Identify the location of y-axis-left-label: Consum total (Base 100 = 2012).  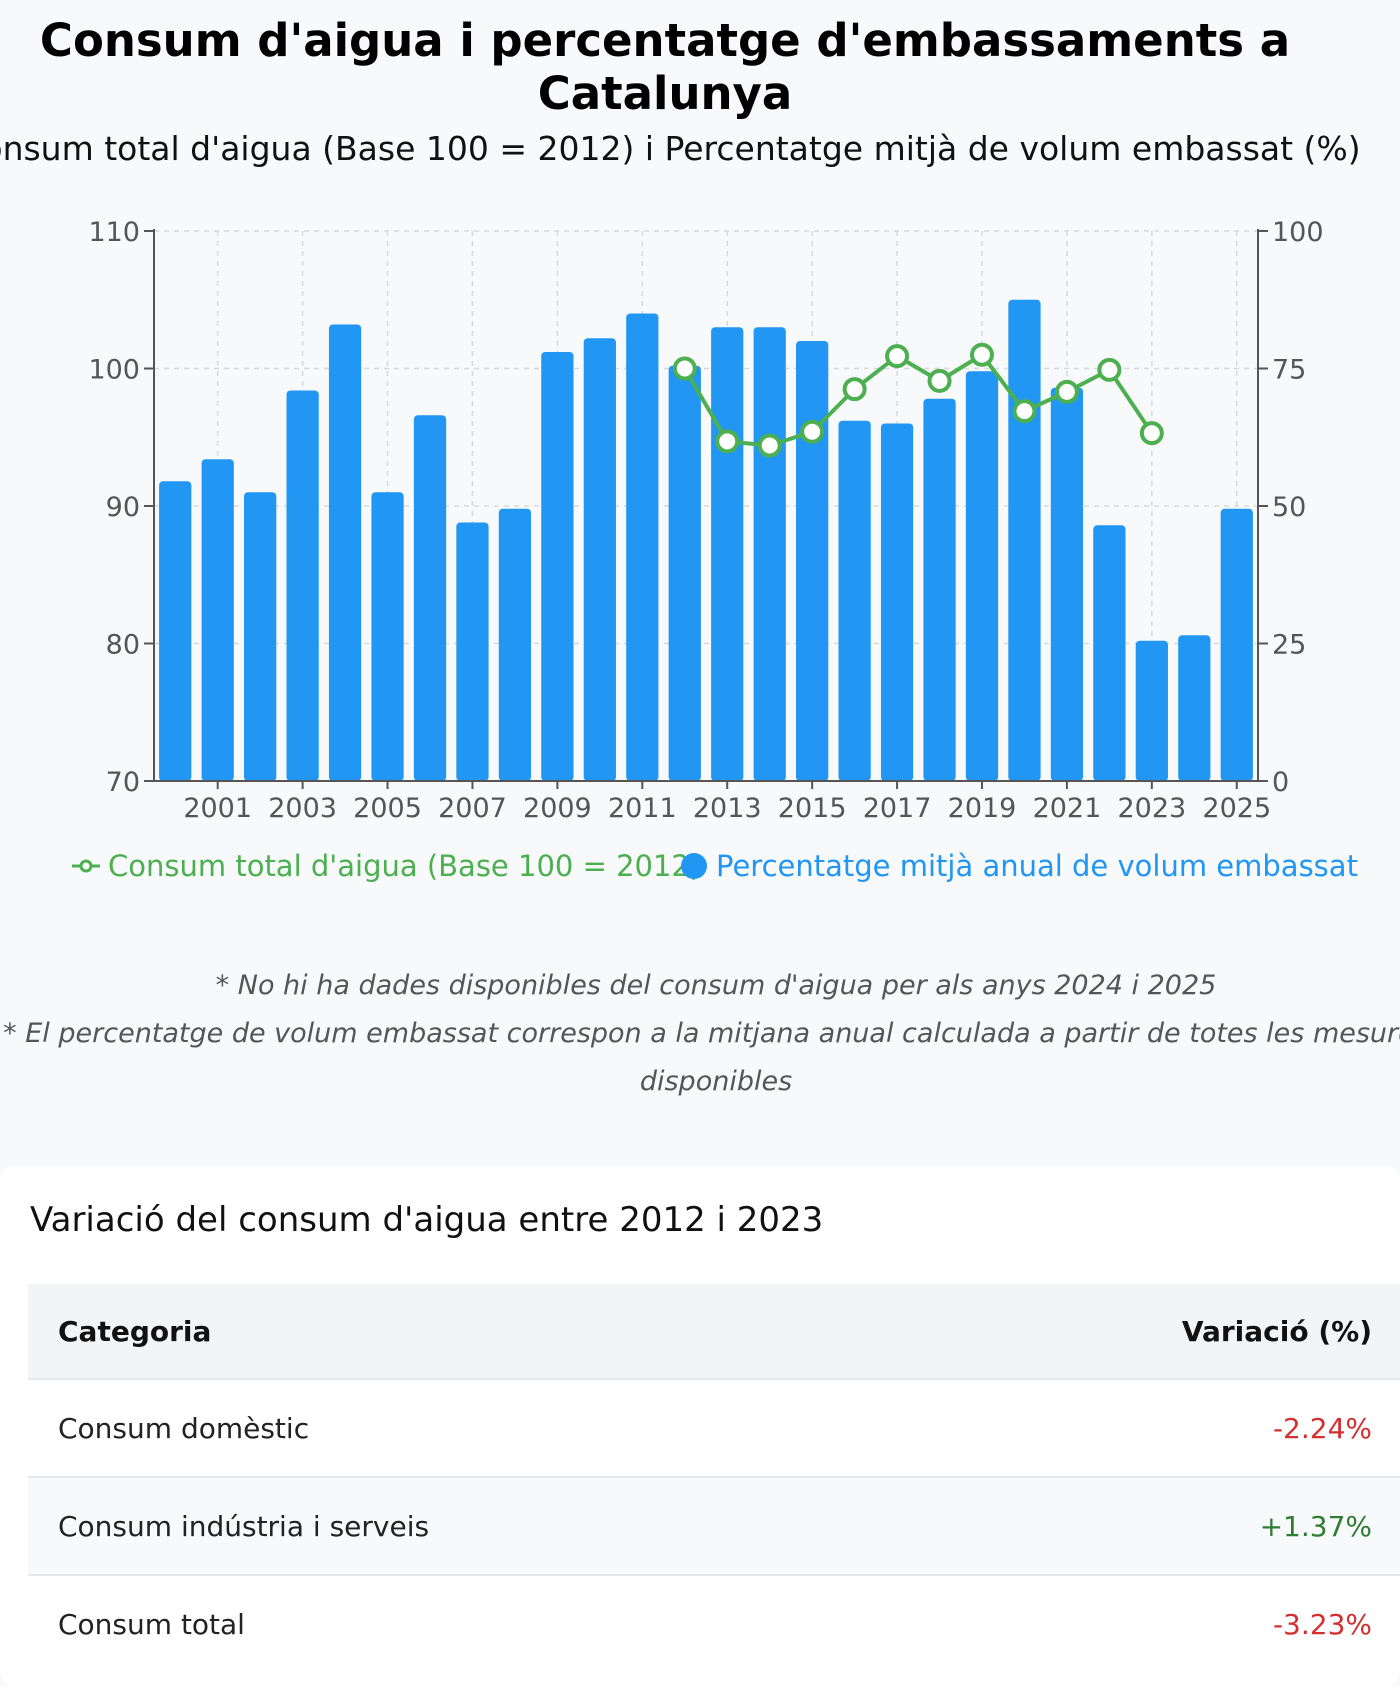
(47, 308).